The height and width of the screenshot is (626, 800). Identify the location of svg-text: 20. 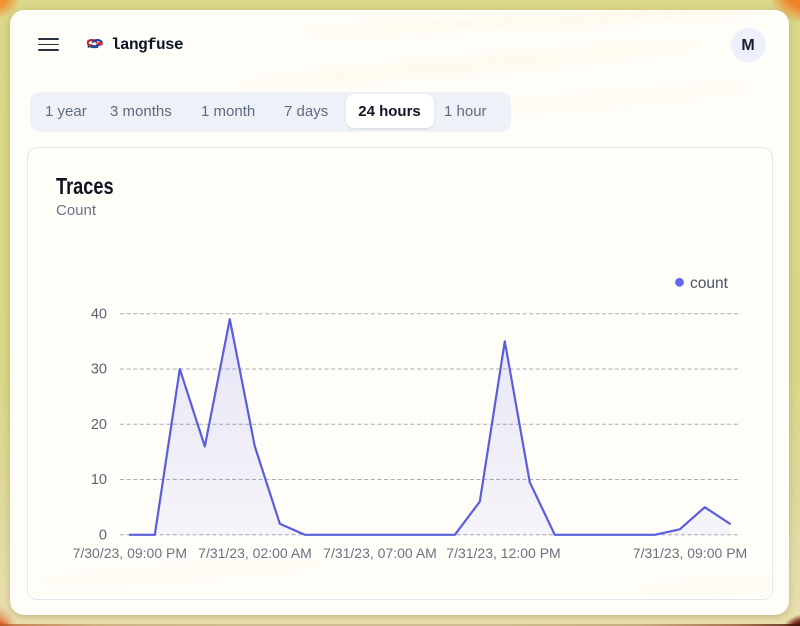
(99, 425).